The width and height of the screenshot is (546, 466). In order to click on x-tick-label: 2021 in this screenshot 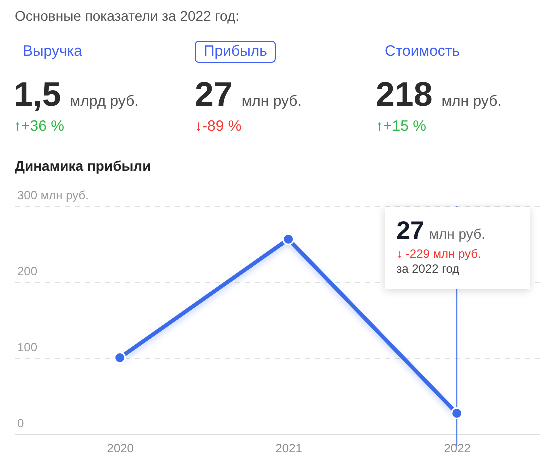, I will do `click(289, 449)`.